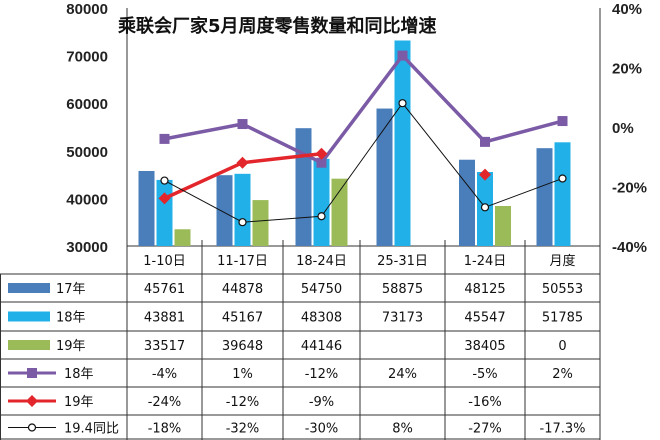  I want to click on data-label-r6-c3: -30%, so click(322, 429).